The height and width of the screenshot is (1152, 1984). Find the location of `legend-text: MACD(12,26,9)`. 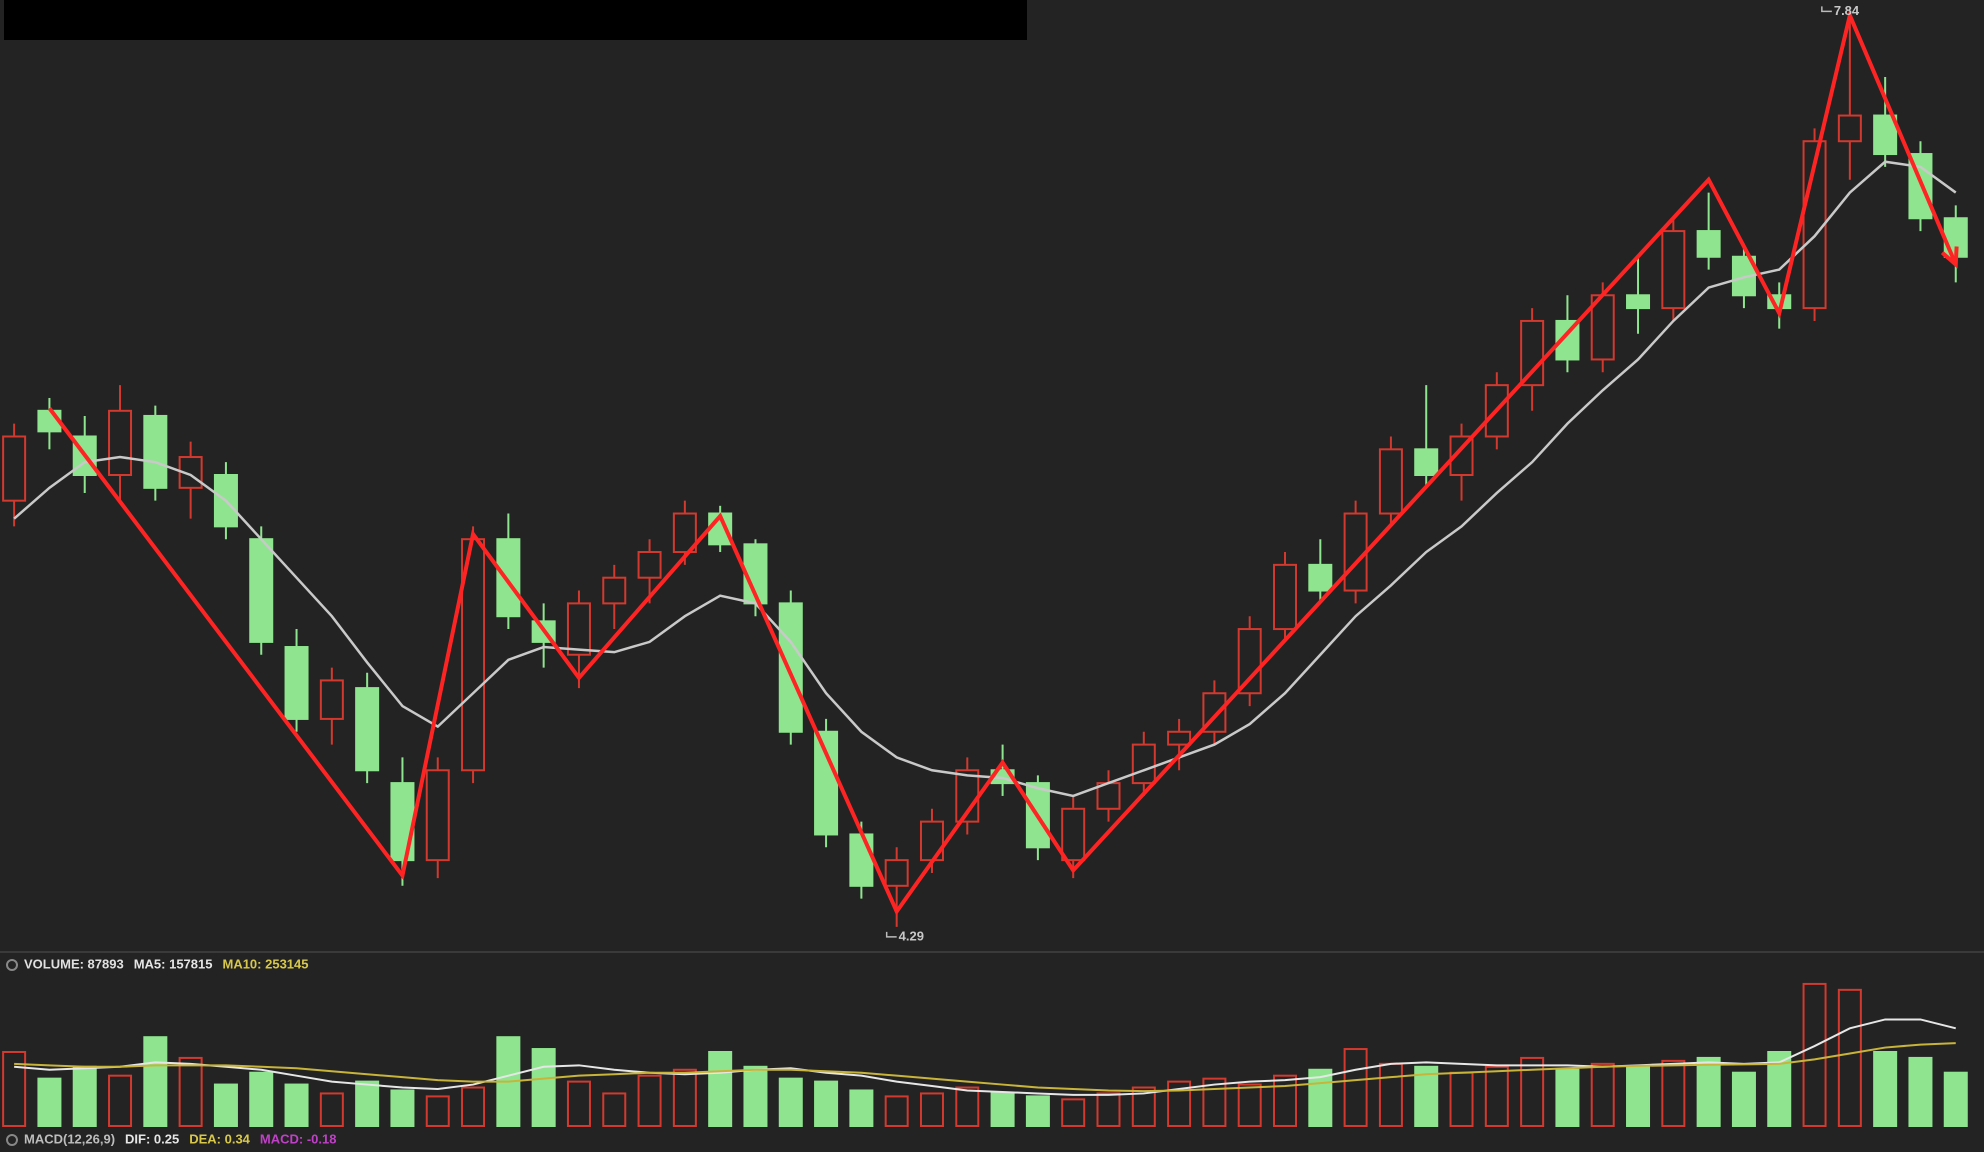

legend-text: MACD(12,26,9) is located at coordinates (69, 1138).